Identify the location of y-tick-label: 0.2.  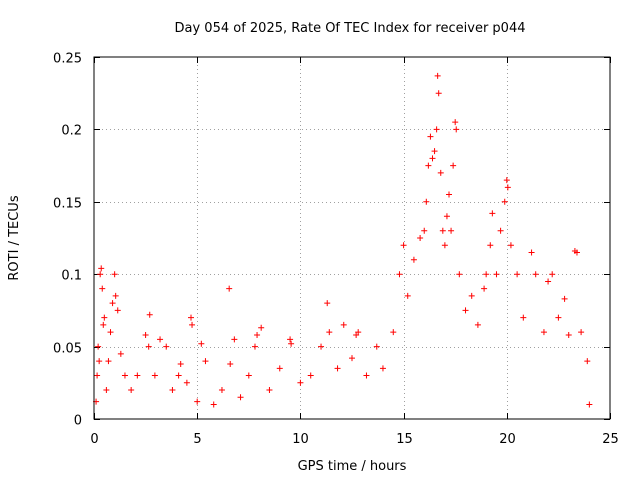
(71, 131).